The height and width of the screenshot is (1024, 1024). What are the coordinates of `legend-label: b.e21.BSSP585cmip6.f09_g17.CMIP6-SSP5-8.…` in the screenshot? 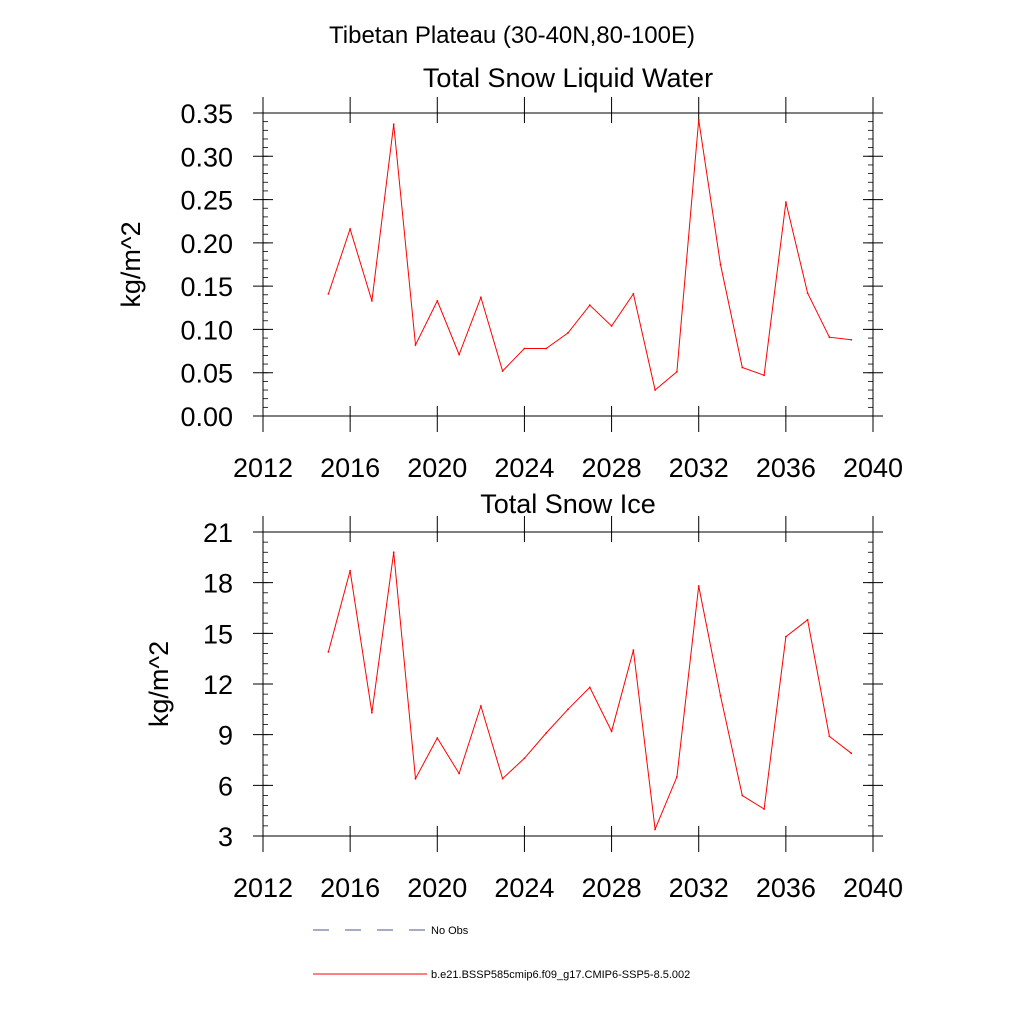 It's located at (560, 975).